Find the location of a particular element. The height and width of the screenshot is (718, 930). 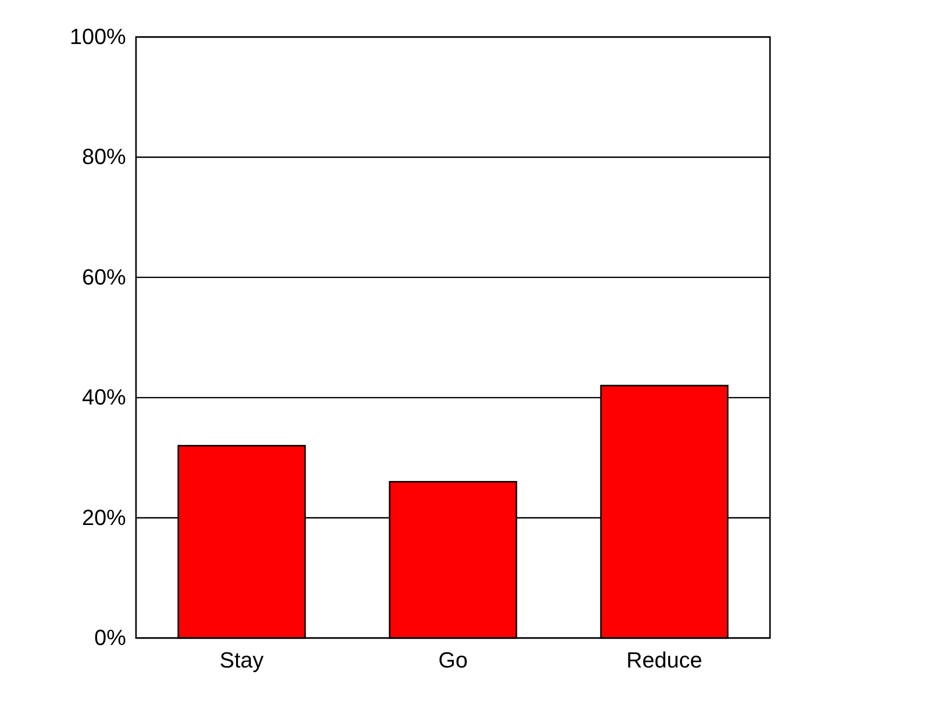

y-tick-label: 0% is located at coordinates (110, 637).